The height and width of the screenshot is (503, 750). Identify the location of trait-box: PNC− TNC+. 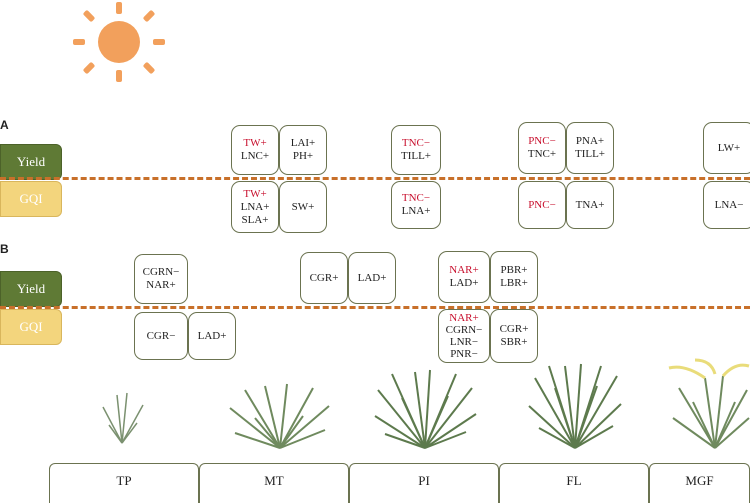
(542, 148).